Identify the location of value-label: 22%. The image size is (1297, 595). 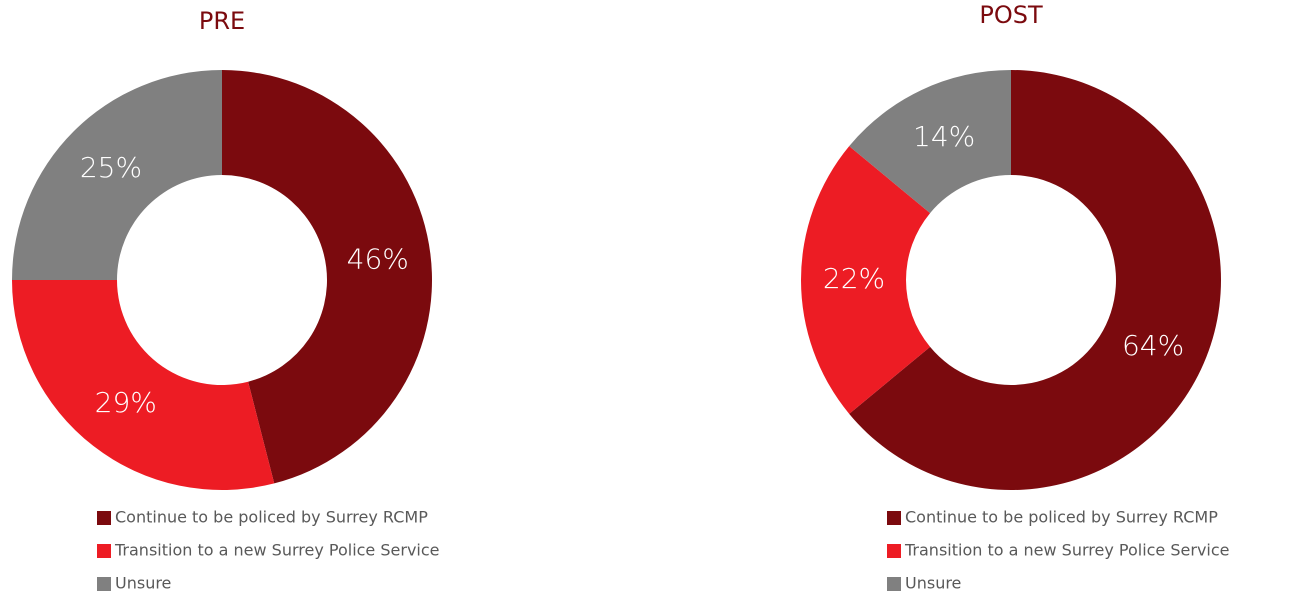
(854, 278).